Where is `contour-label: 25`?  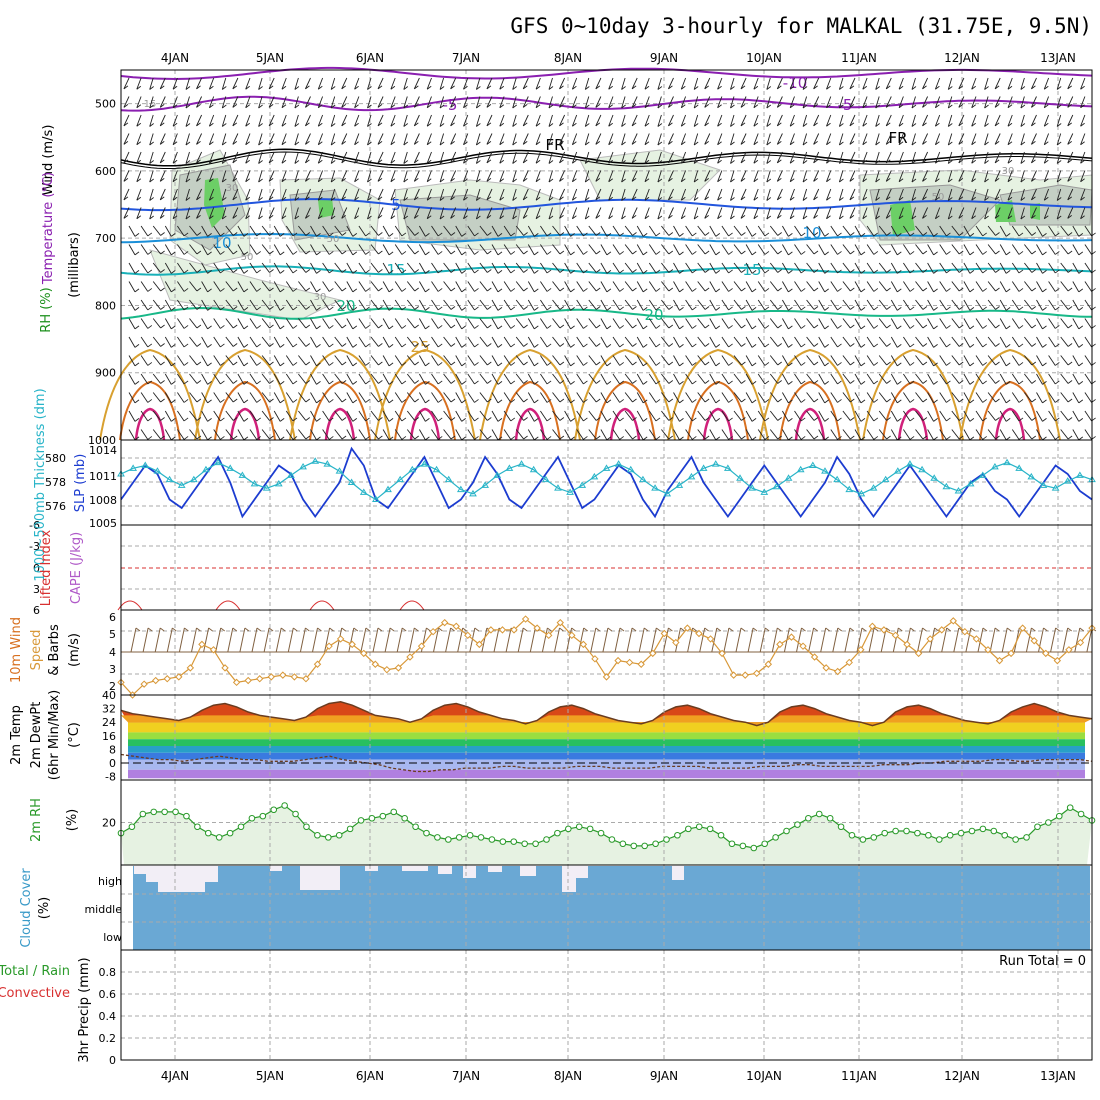
contour-label: 25 is located at coordinates (419, 347).